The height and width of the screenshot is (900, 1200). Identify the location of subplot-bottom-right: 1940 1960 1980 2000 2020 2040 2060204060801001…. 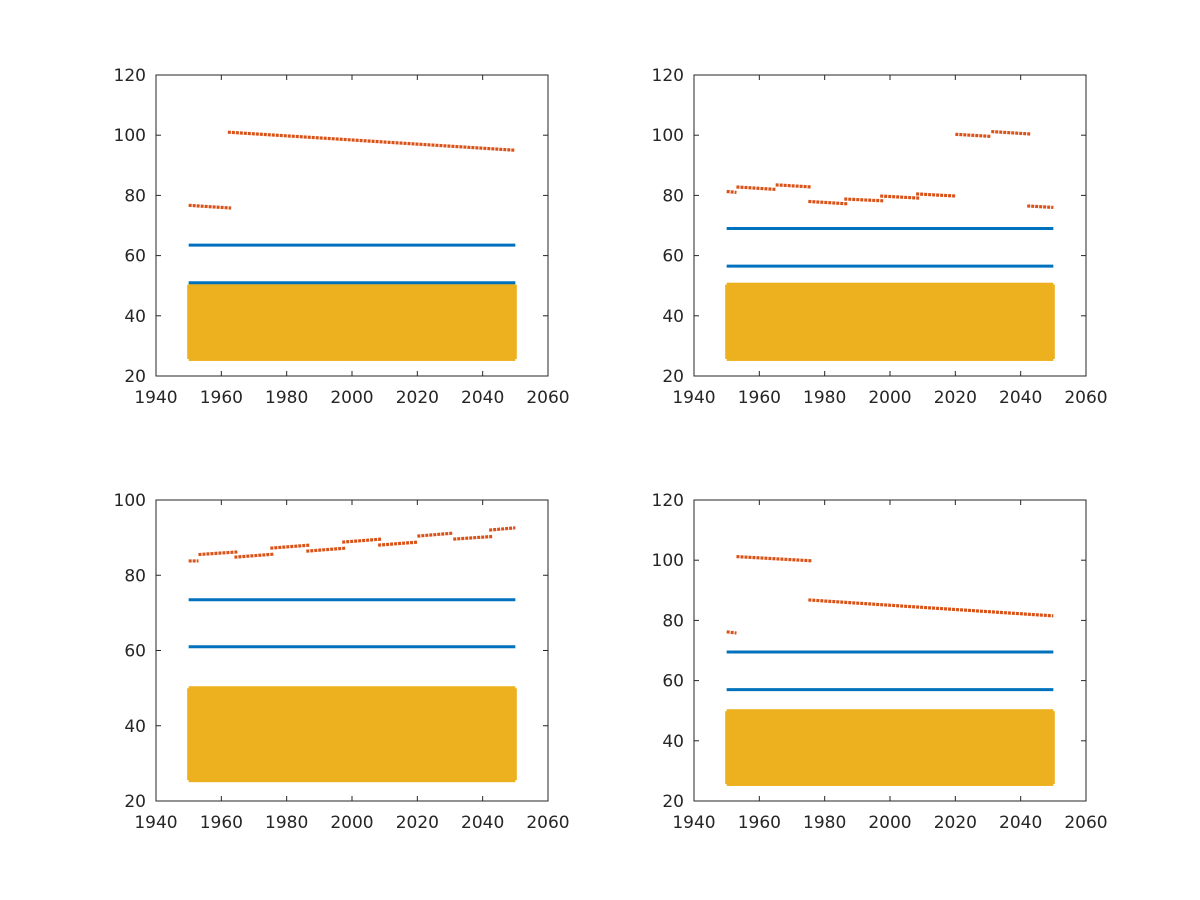
(880, 662).